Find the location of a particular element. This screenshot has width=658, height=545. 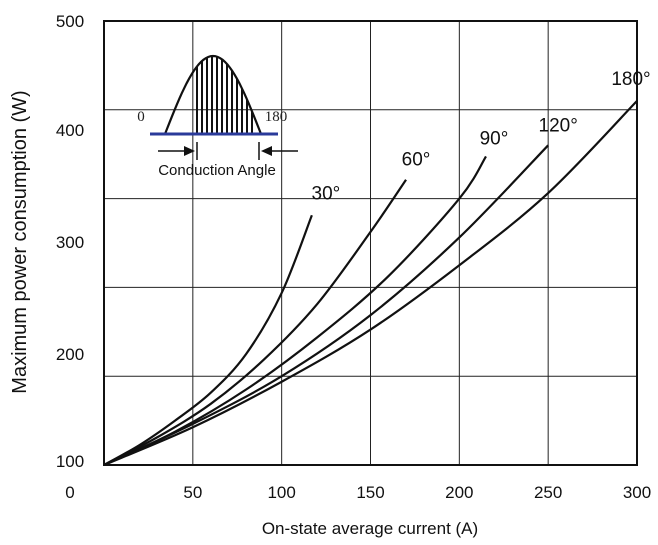

series-label: 180° is located at coordinates (630, 79).